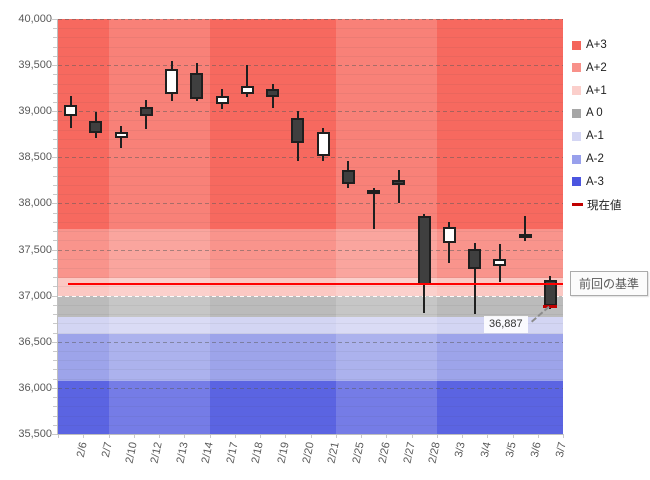 This screenshot has width=650, height=480. Describe the element at coordinates (333, 453) in the screenshot. I see `x-axis-label: 2/21` at that location.